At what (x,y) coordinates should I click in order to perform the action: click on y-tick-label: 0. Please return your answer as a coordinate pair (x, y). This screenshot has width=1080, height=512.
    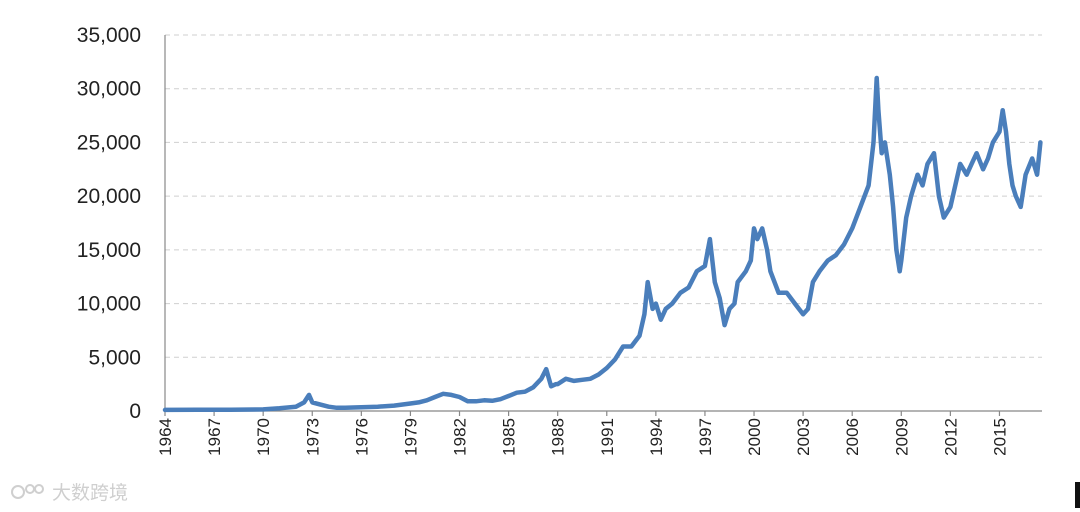
    Looking at the image, I should click on (135, 411).